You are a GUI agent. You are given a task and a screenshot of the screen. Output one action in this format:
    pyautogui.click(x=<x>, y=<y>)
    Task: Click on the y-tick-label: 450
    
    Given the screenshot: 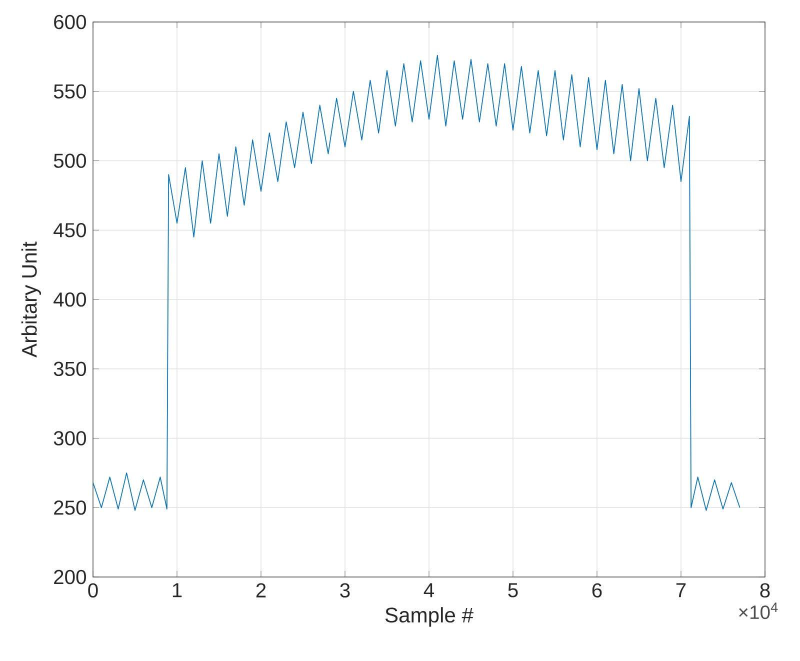 What is the action you would take?
    pyautogui.click(x=70, y=230)
    